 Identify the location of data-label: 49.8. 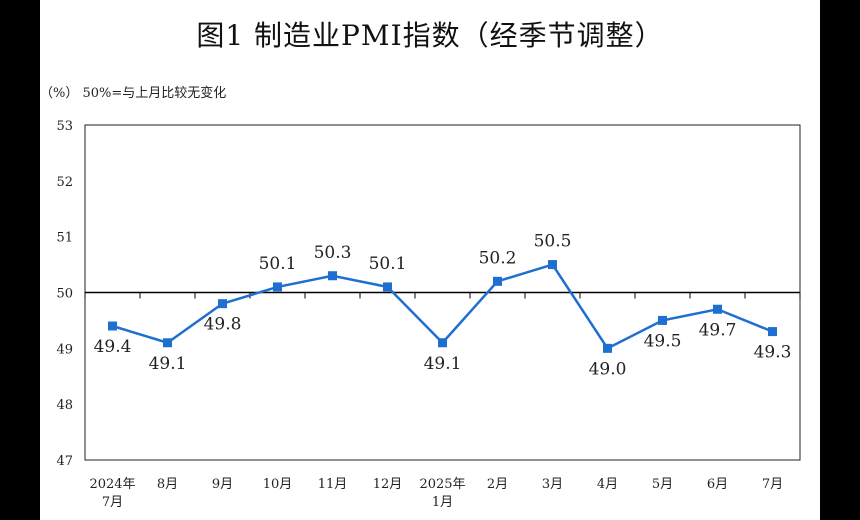
(223, 325).